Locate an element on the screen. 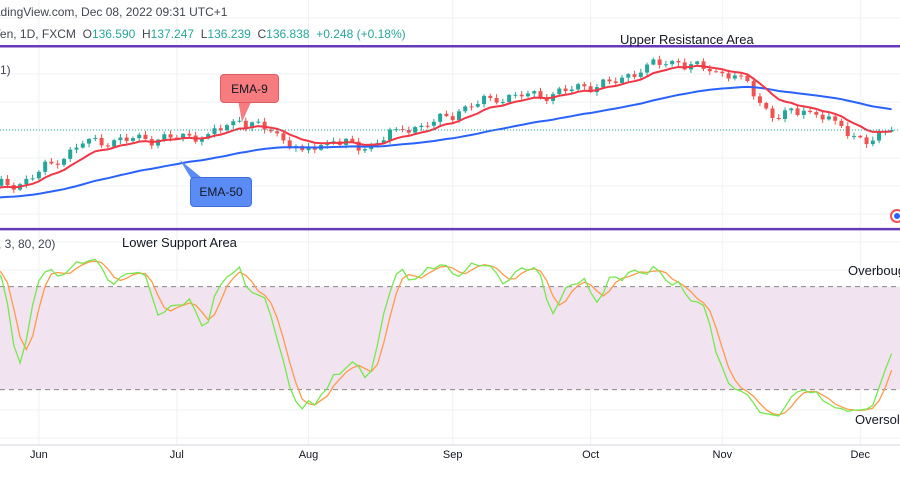 The width and height of the screenshot is (900, 500). event-flag-icon-center is located at coordinates (897, 216).